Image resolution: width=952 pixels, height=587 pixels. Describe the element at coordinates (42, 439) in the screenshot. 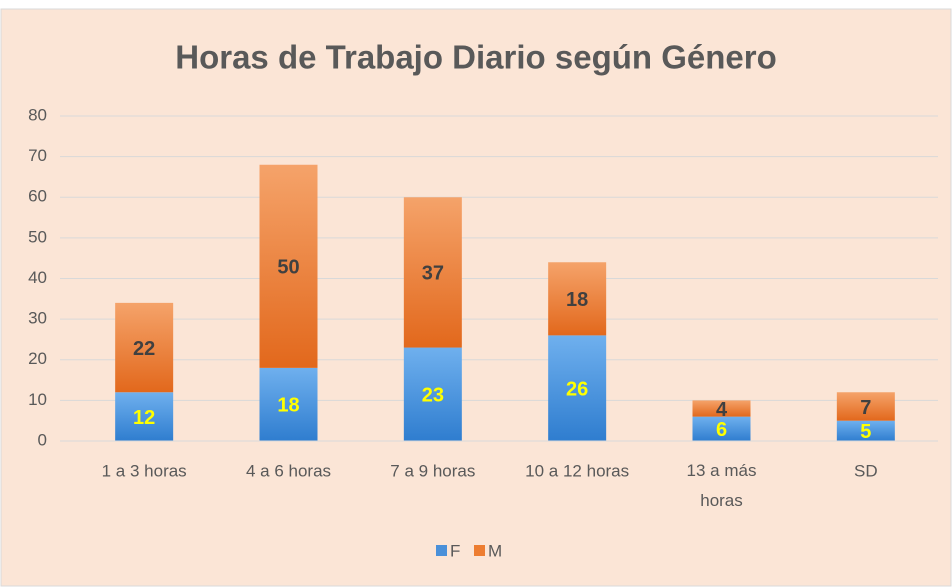

I see `y-tick-label: 0` at that location.